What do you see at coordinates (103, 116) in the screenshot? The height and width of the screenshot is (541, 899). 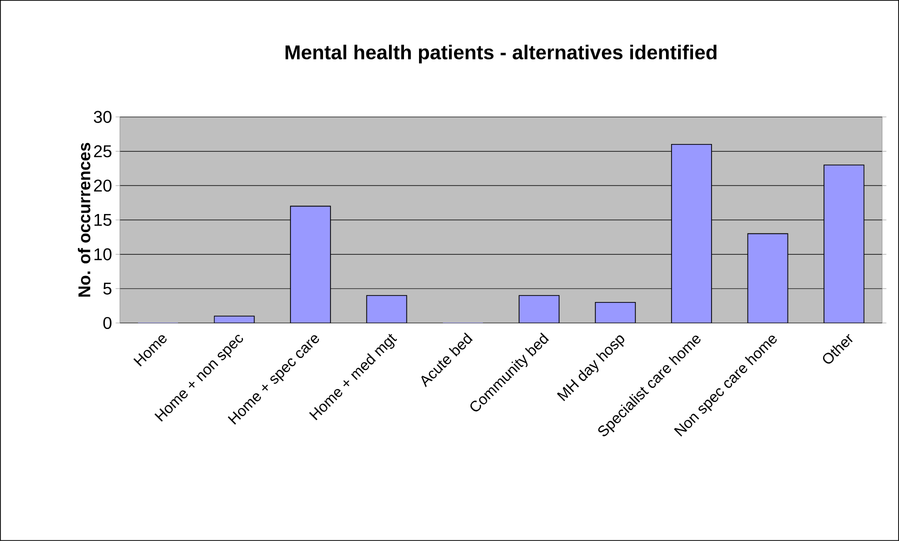 I see `y-tick-label: 30` at bounding box center [103, 116].